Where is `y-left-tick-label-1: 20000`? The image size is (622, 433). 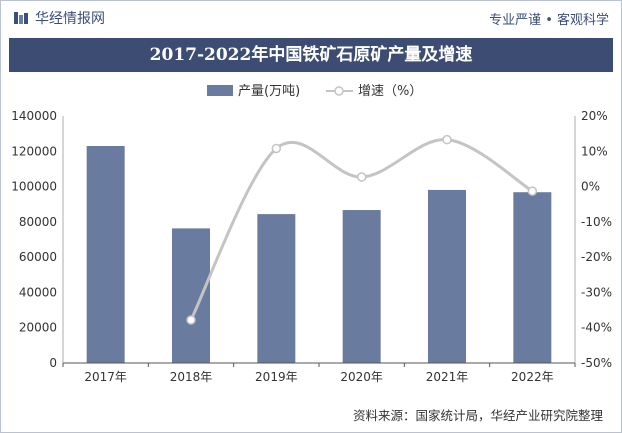 y-left-tick-label-1: 20000 is located at coordinates (38, 328).